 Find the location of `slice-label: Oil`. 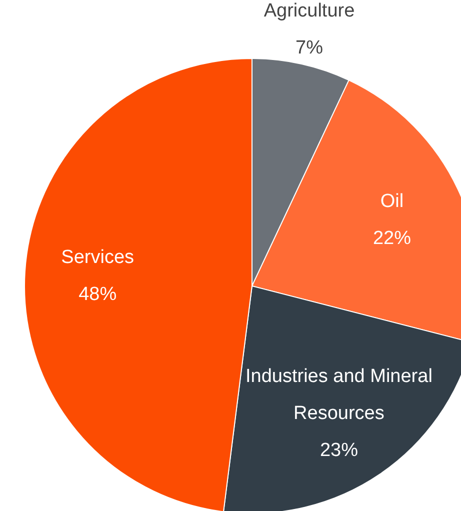

slice-label: Oil is located at coordinates (392, 201).